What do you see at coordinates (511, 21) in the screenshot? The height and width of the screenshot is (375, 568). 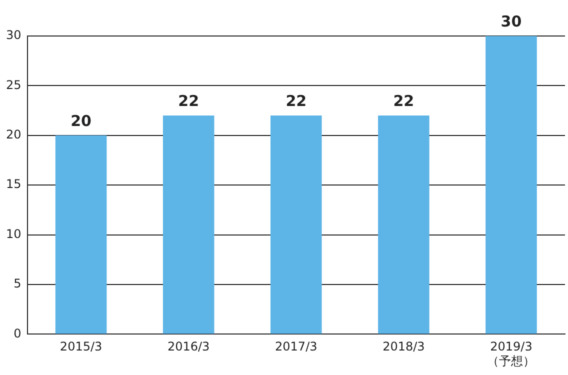 I see `data-label: 30` at bounding box center [511, 21].